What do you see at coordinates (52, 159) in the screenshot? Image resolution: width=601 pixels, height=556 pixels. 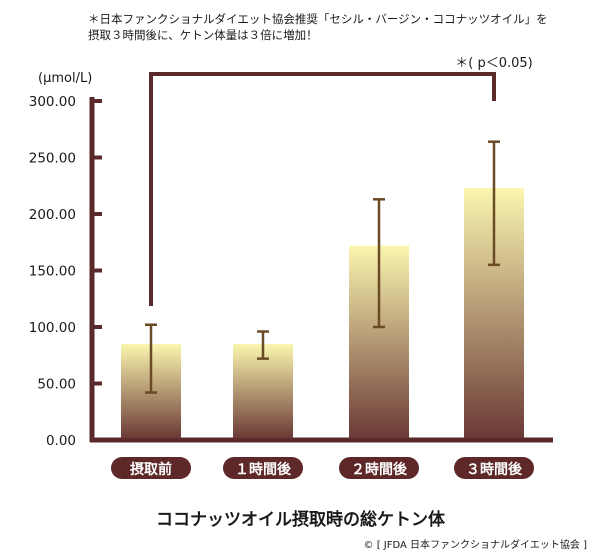 I see `y-tick-label: 250.00` at bounding box center [52, 159].